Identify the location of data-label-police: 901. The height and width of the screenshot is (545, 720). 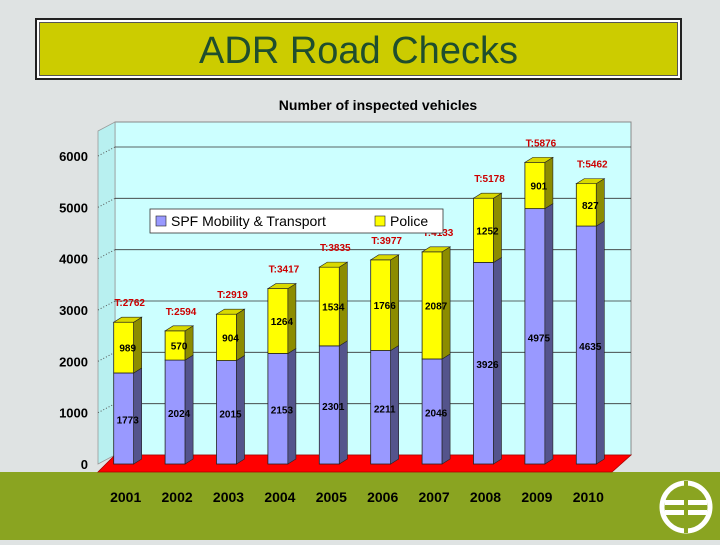
(539, 186).